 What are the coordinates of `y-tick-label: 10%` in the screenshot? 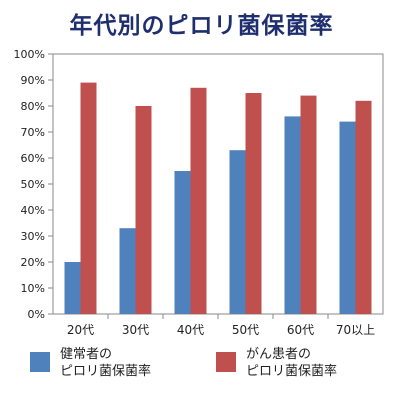 It's located at (33, 288).